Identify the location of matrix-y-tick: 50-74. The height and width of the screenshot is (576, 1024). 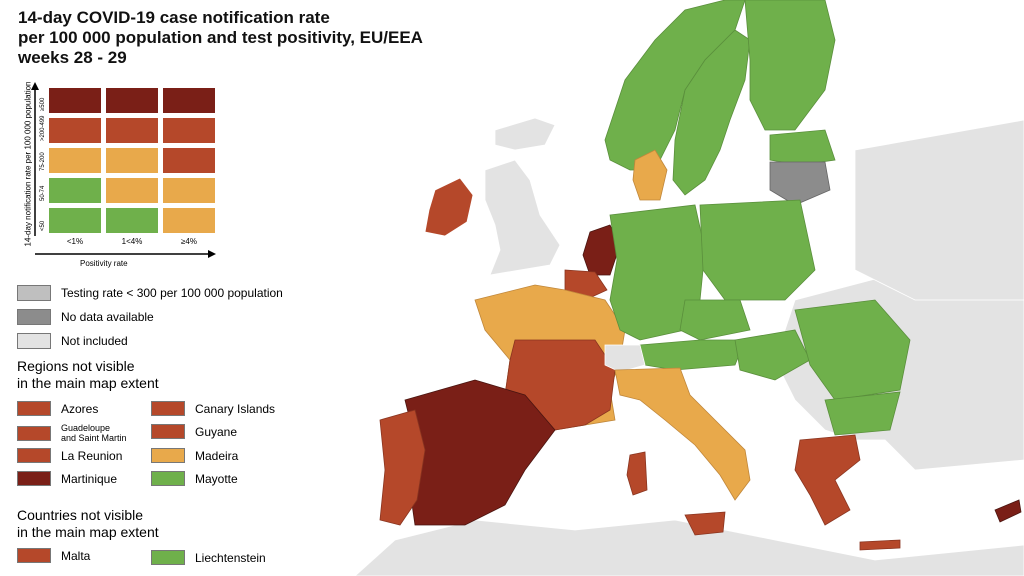
(43, 193).